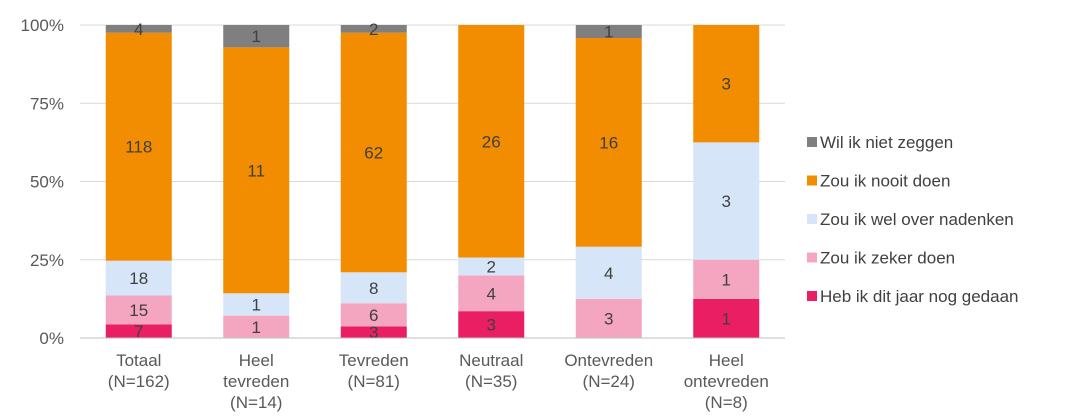 The height and width of the screenshot is (420, 1078). I want to click on x-tick-label: Tevreden, so click(374, 360).